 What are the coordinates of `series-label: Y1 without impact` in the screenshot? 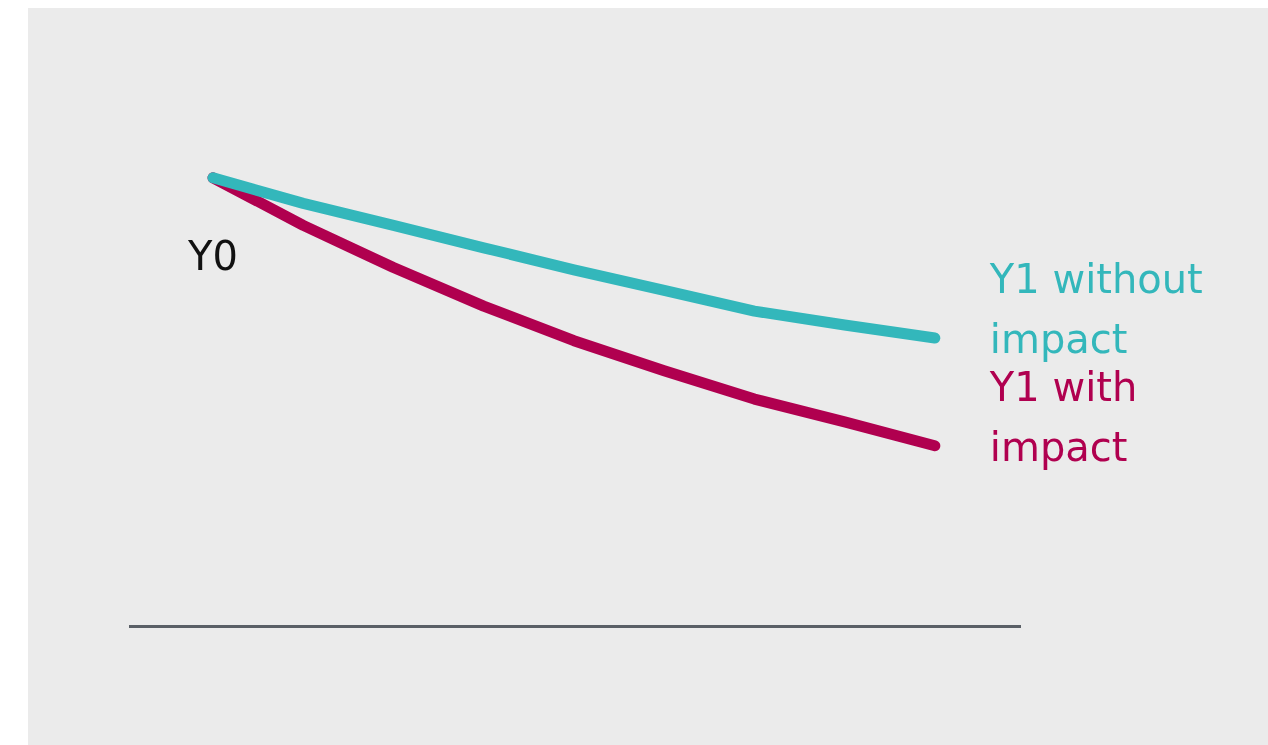 It's located at (1095, 309).